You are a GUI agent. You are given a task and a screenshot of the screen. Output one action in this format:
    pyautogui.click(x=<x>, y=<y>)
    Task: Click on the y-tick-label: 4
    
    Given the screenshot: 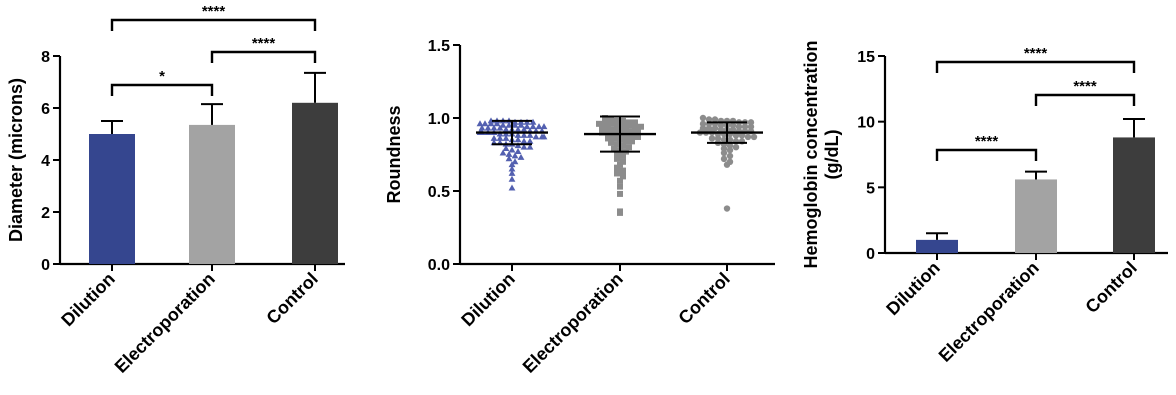 What is the action you would take?
    pyautogui.click(x=45, y=161)
    